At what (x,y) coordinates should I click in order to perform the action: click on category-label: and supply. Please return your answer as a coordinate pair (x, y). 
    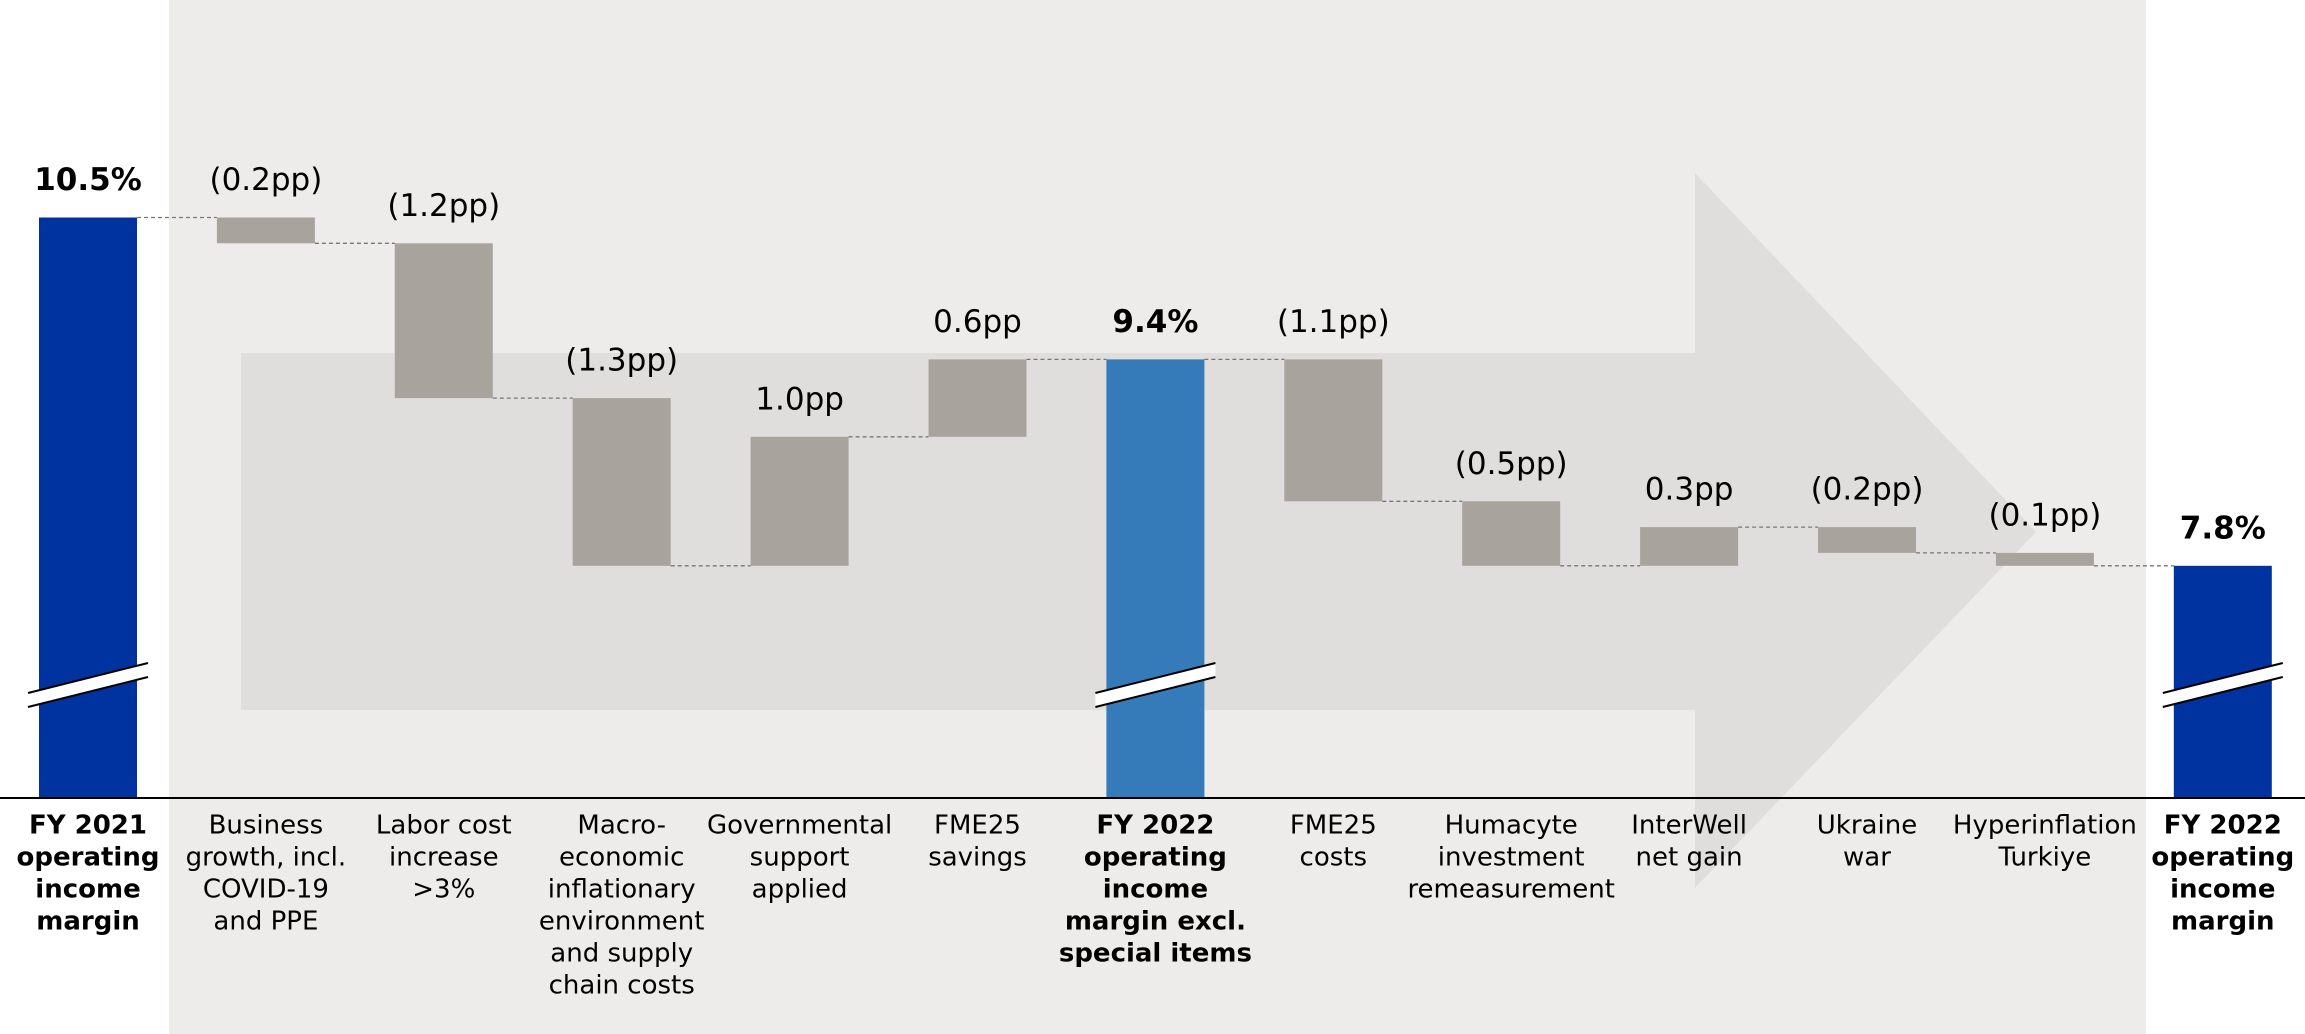
    Looking at the image, I should click on (621, 954).